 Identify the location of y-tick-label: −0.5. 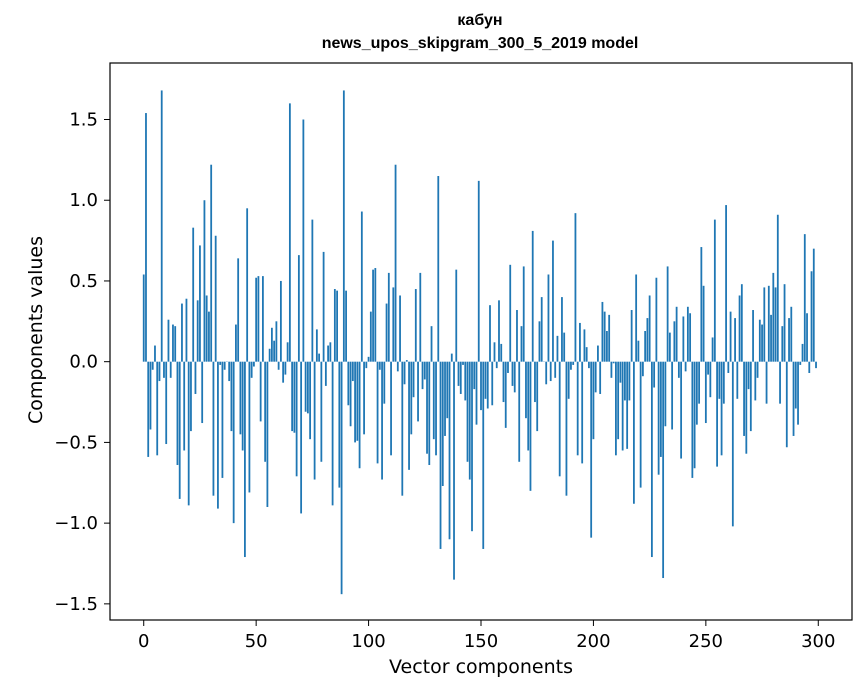
(76, 442).